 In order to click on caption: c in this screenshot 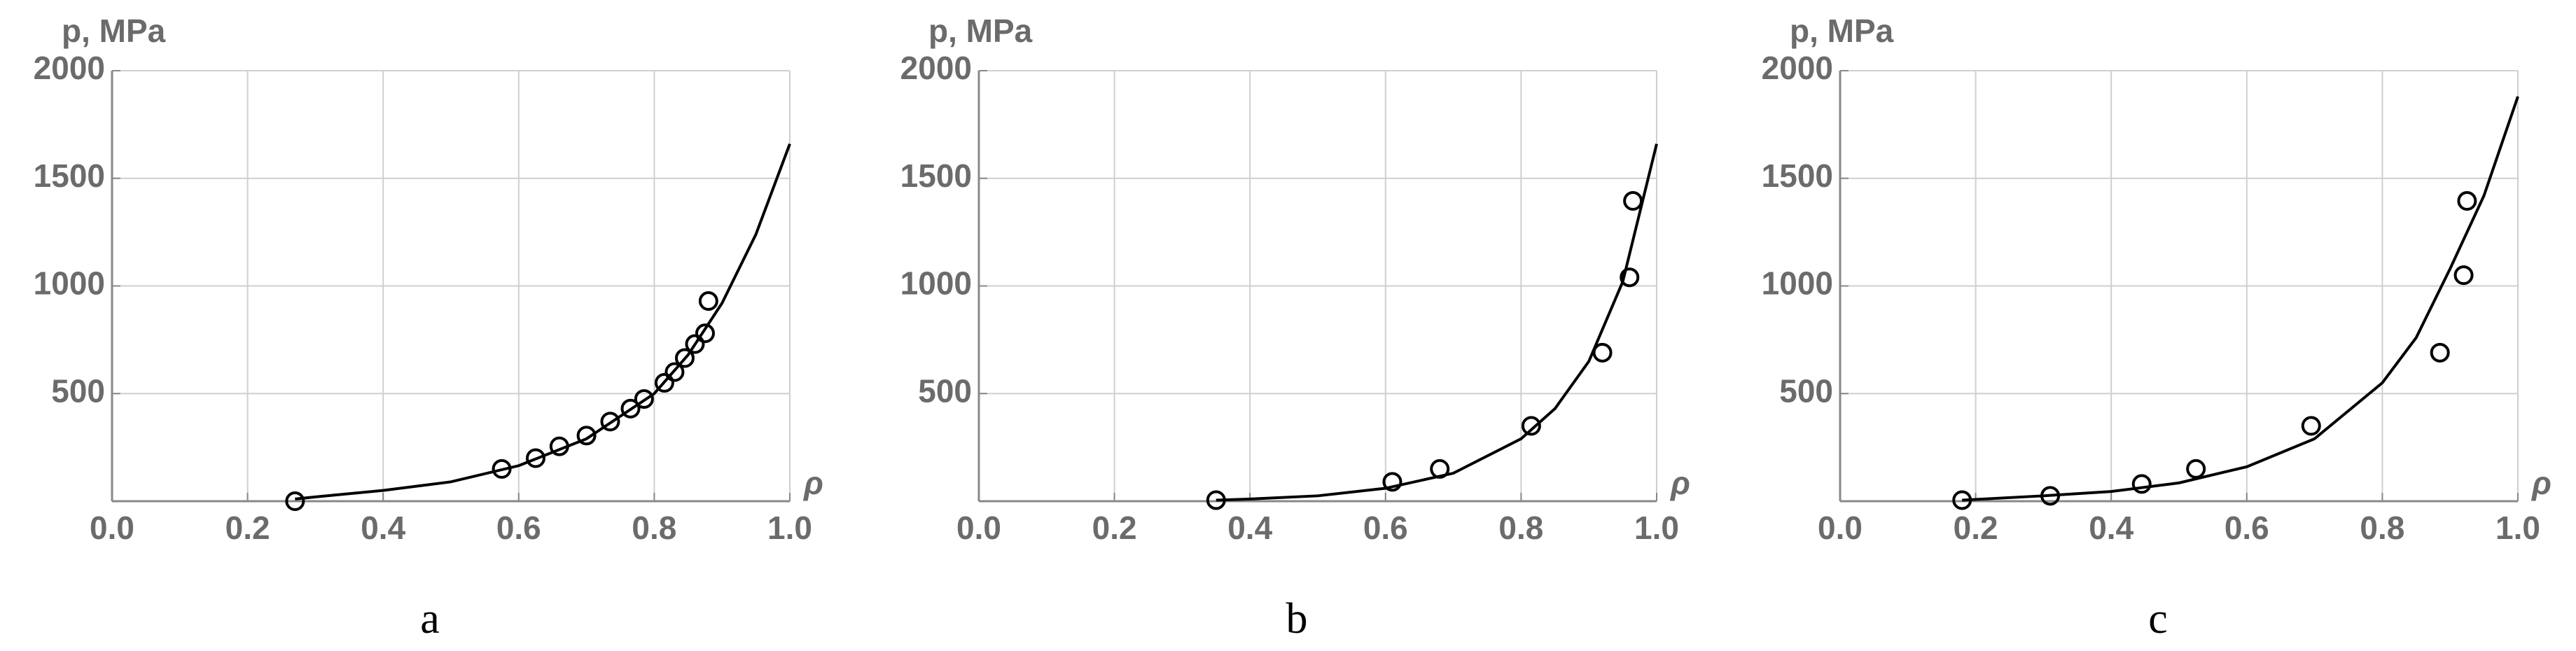, I will do `click(2158, 619)`.